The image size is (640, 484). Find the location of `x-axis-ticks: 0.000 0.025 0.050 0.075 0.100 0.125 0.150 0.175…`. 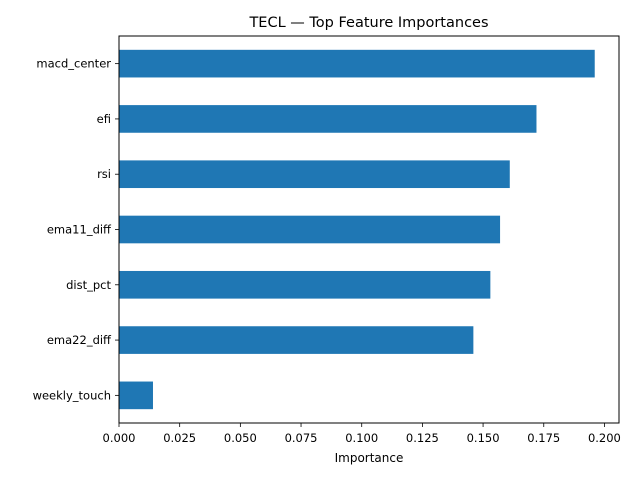

x-axis-ticks: 0.000 0.025 0.050 0.075 0.100 0.125 0.150 0.175… is located at coordinates (362, 434).